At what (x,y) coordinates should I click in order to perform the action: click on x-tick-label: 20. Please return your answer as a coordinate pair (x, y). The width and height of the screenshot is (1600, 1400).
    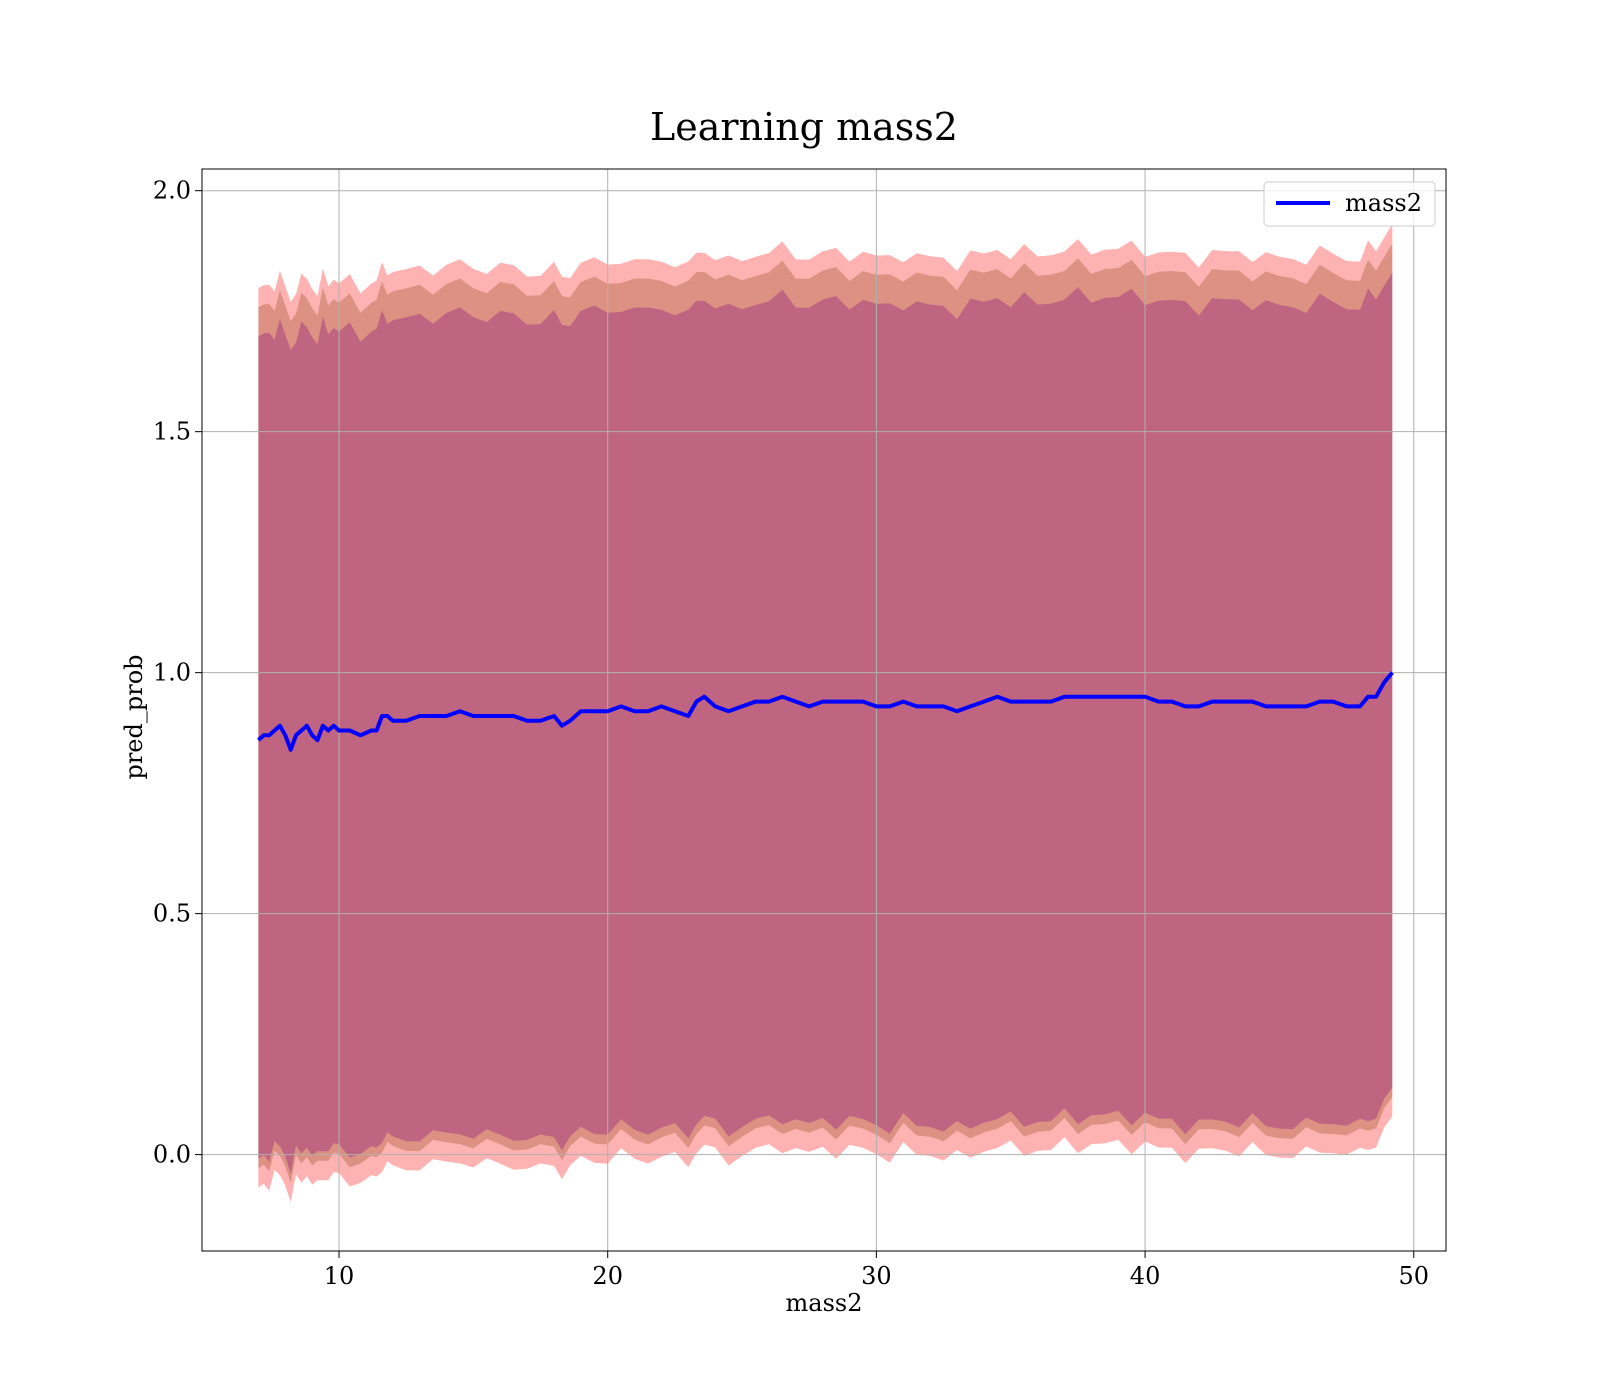
    Looking at the image, I should click on (607, 1276).